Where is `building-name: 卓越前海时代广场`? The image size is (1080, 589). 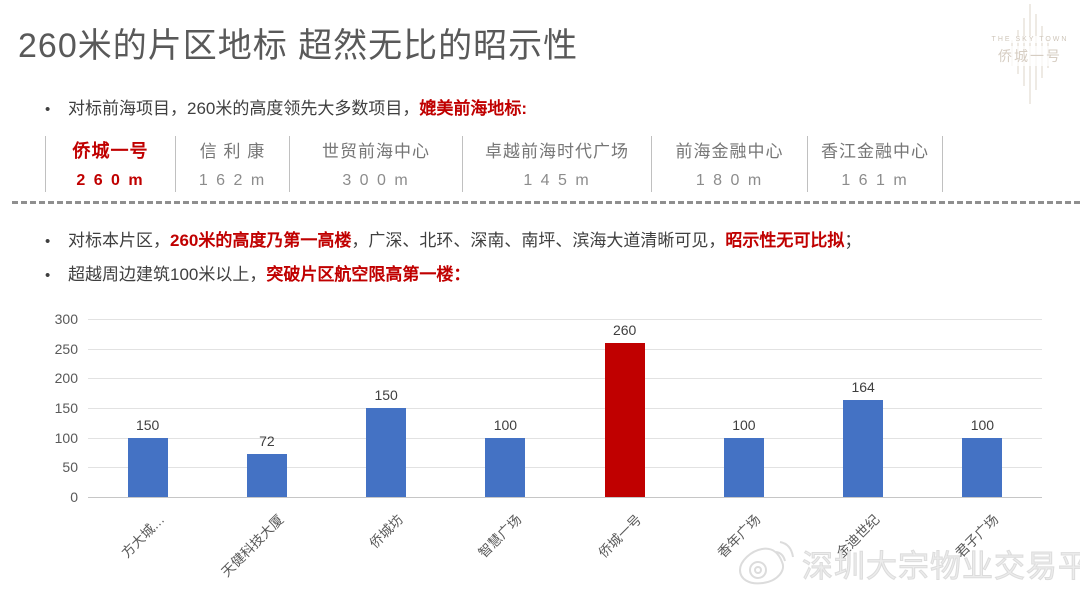 building-name: 卓越前海时代广场 is located at coordinates (557, 151).